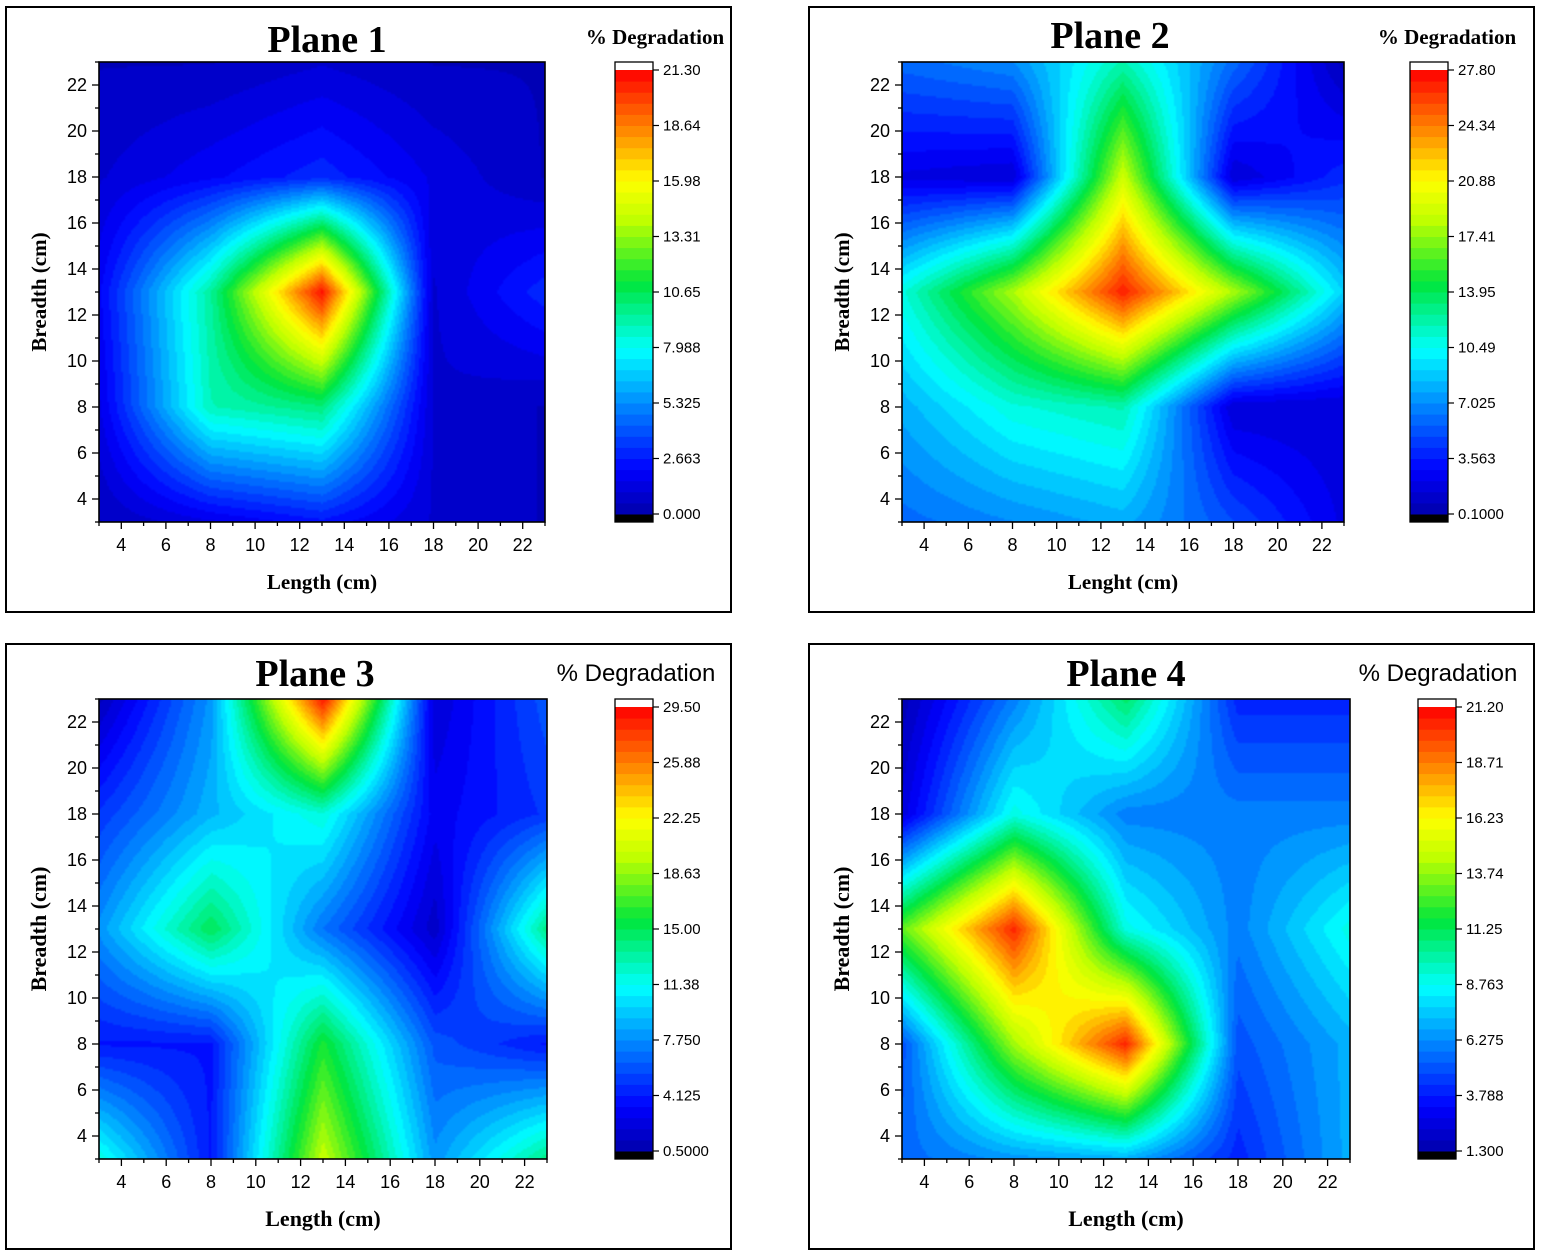  I want to click on colorbar-tick-label: 17.41, so click(1477, 237).